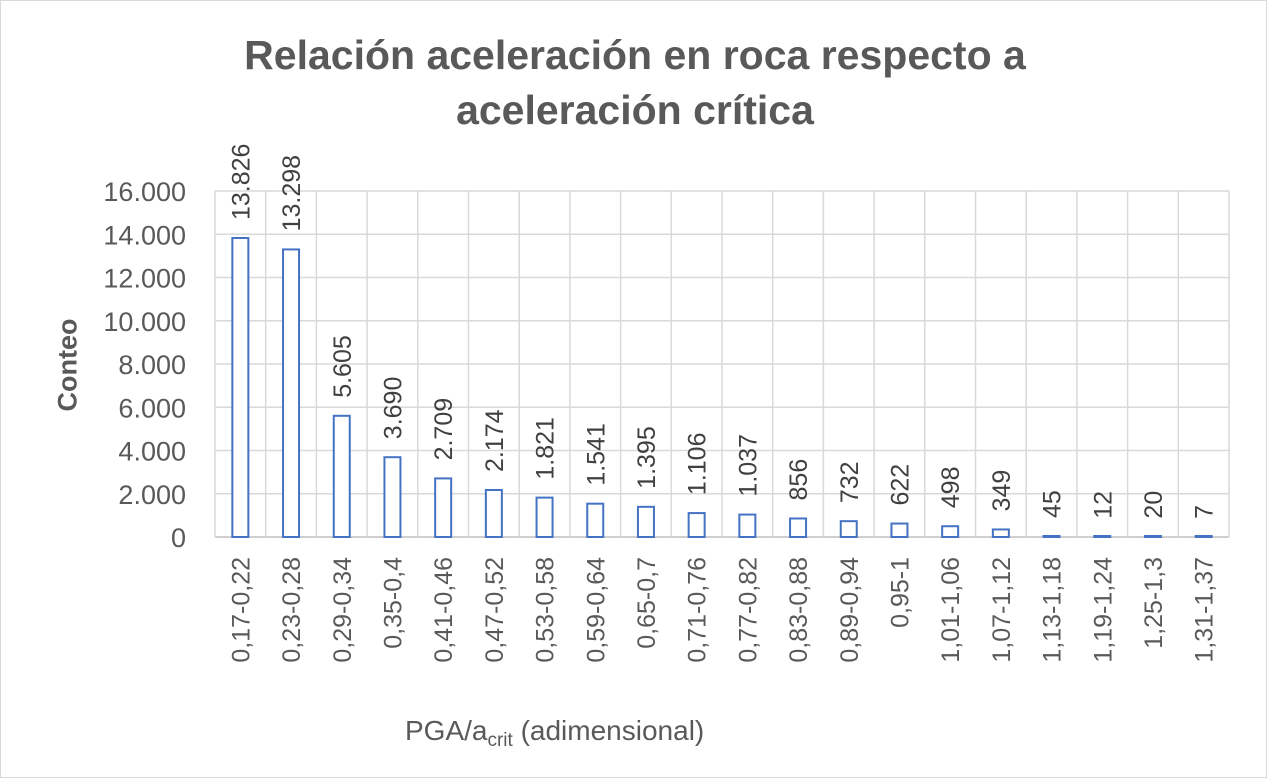 The height and width of the screenshot is (778, 1267). What do you see at coordinates (850, 482) in the screenshot?
I see `data-label: 732` at bounding box center [850, 482].